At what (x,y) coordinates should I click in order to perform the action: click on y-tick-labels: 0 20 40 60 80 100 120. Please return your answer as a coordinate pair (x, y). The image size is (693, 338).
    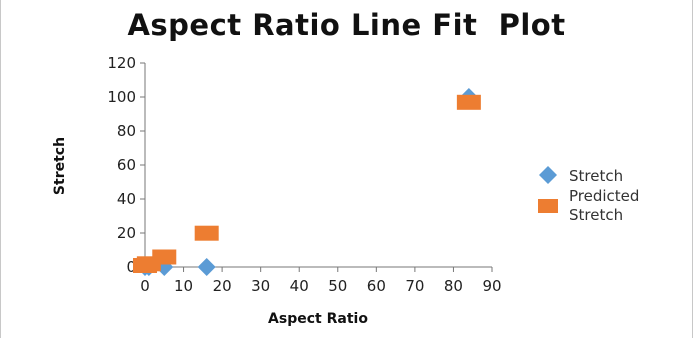
    Looking at the image, I should click on (121, 165).